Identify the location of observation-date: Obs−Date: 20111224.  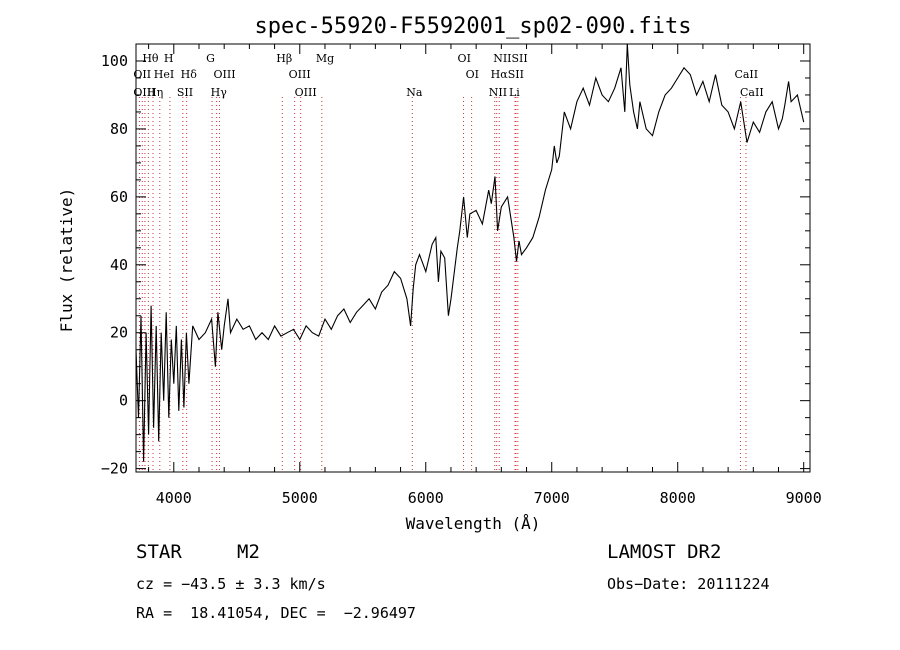
(688, 584).